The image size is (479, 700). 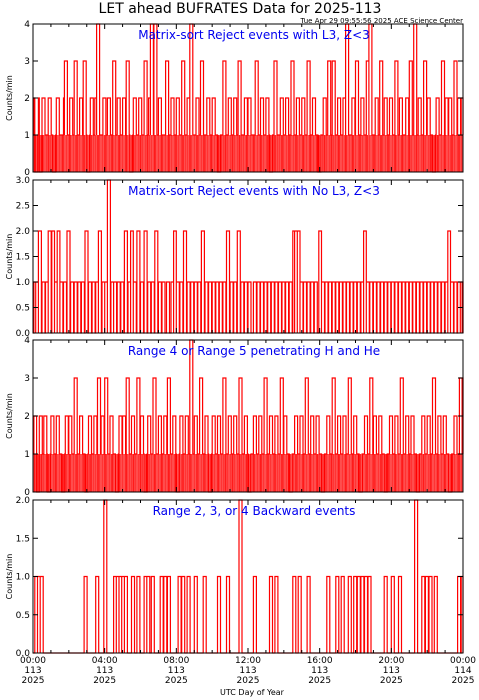 I want to click on x-tick-time: 08:00, so click(x=176, y=661).